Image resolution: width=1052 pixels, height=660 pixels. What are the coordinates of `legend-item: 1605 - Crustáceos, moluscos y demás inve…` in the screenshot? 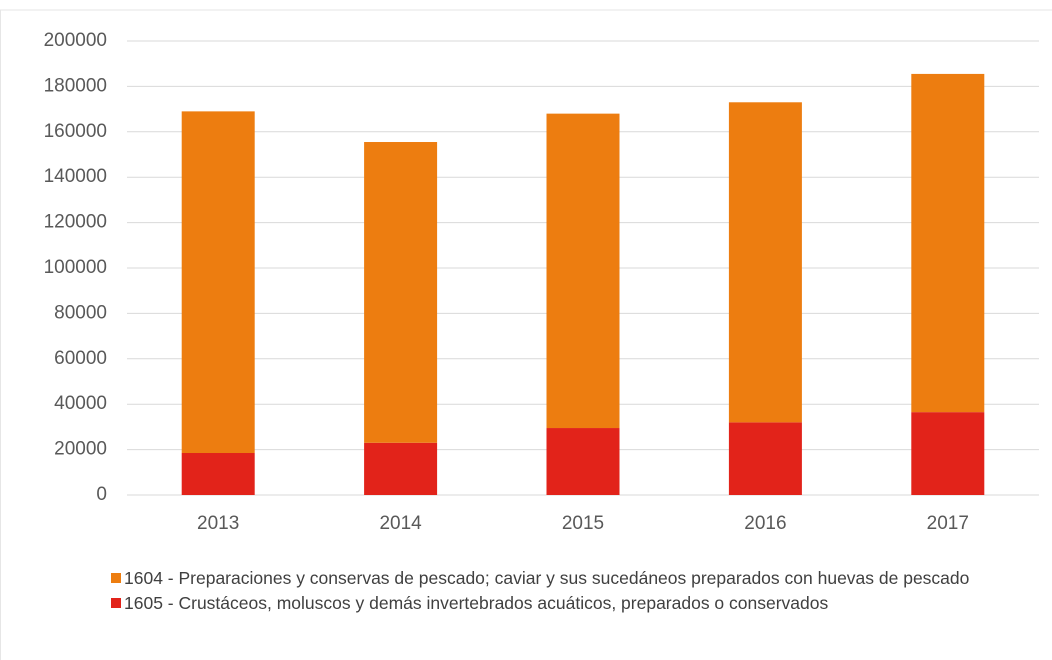 It's located at (548, 603).